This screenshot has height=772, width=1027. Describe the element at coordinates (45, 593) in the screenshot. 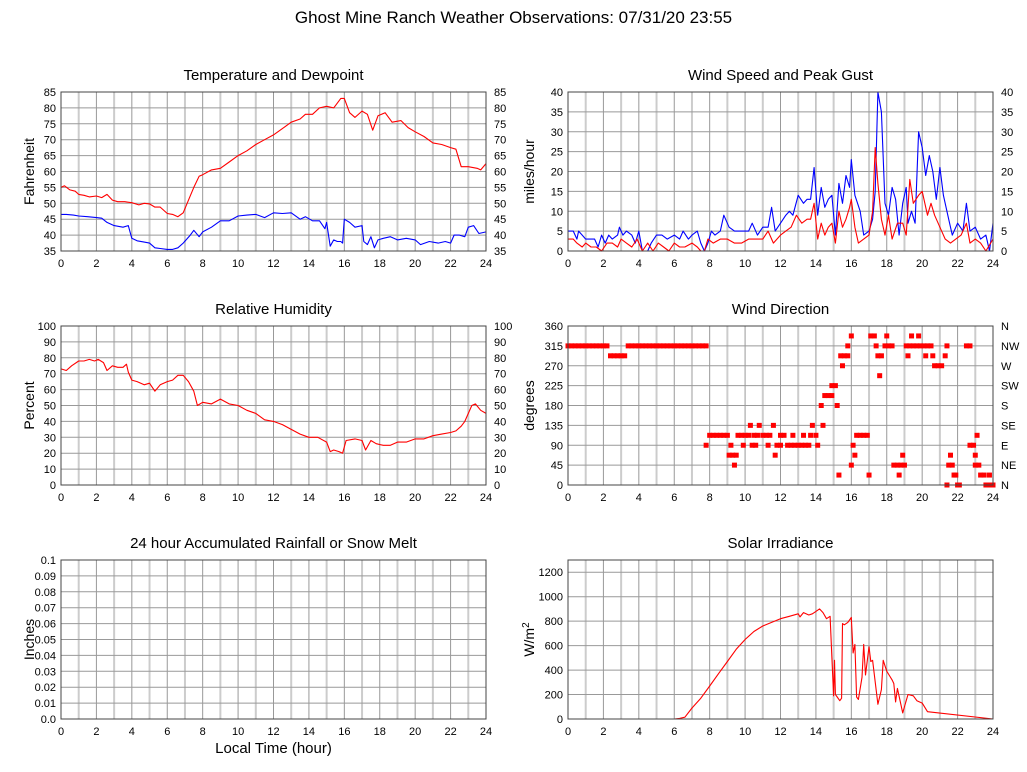

I see `y-tick-label: 0.08` at that location.